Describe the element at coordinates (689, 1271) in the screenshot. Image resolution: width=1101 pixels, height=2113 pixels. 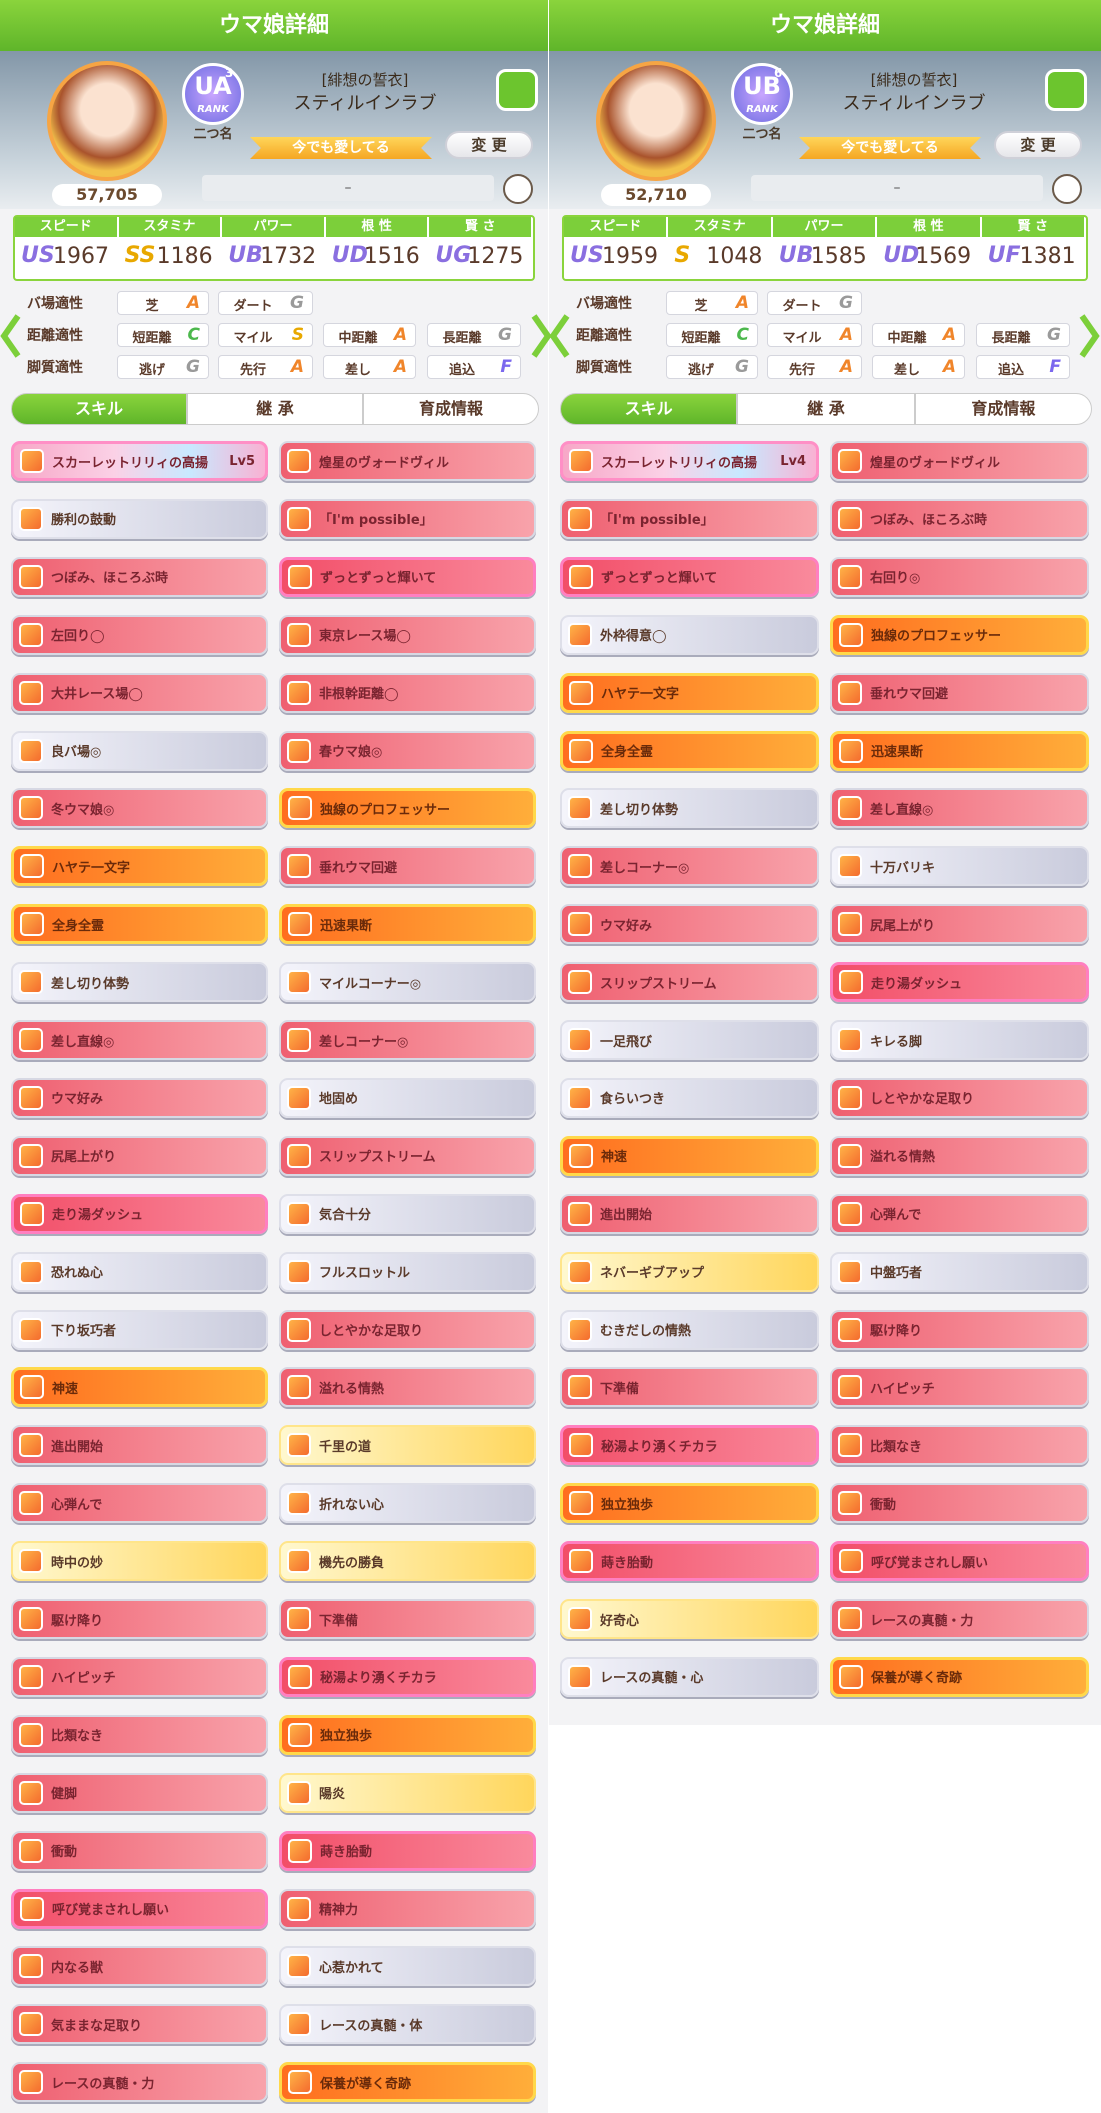
I see `skill: ネバーギブアップ` at that location.